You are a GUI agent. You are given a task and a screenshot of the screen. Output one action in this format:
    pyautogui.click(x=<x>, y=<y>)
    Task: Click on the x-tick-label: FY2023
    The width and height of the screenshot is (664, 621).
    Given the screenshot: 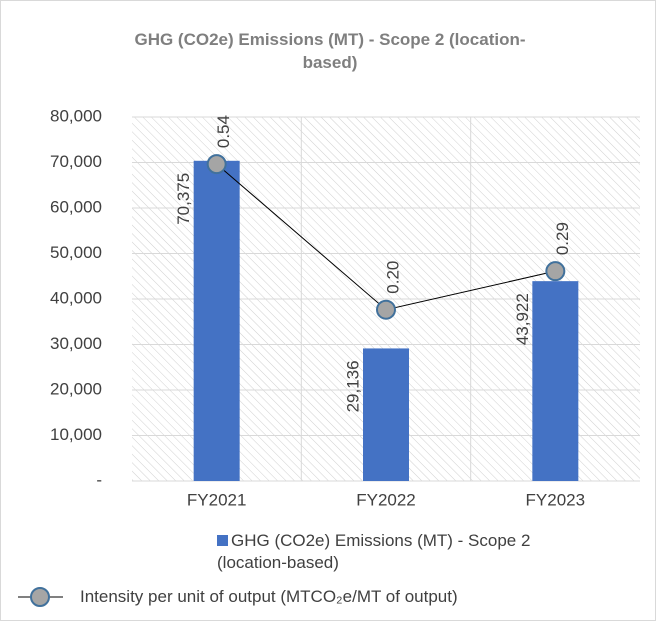 What is the action you would take?
    pyautogui.click(x=556, y=499)
    